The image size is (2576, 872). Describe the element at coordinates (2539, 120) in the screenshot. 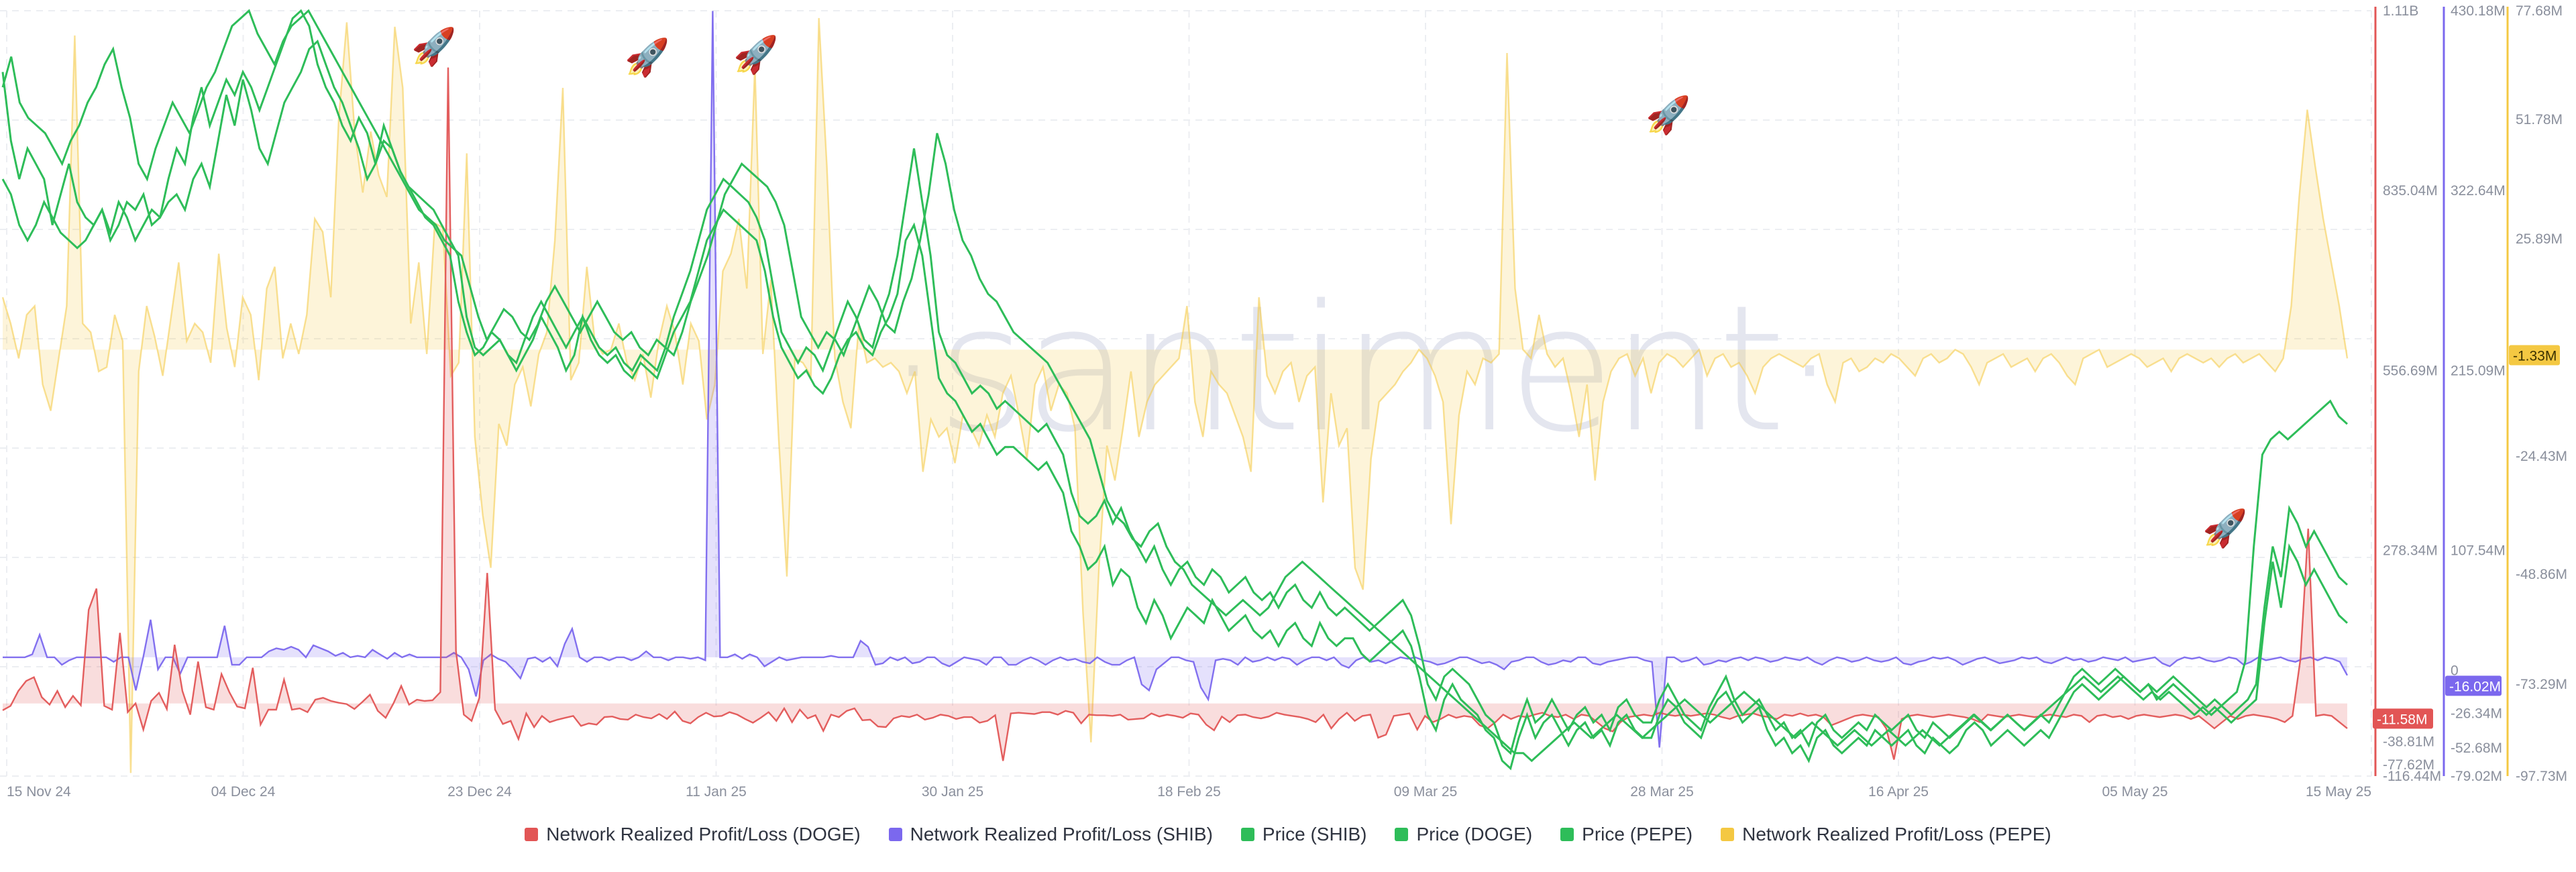

I see `y-tick-label-pepe: 51.78M` at that location.